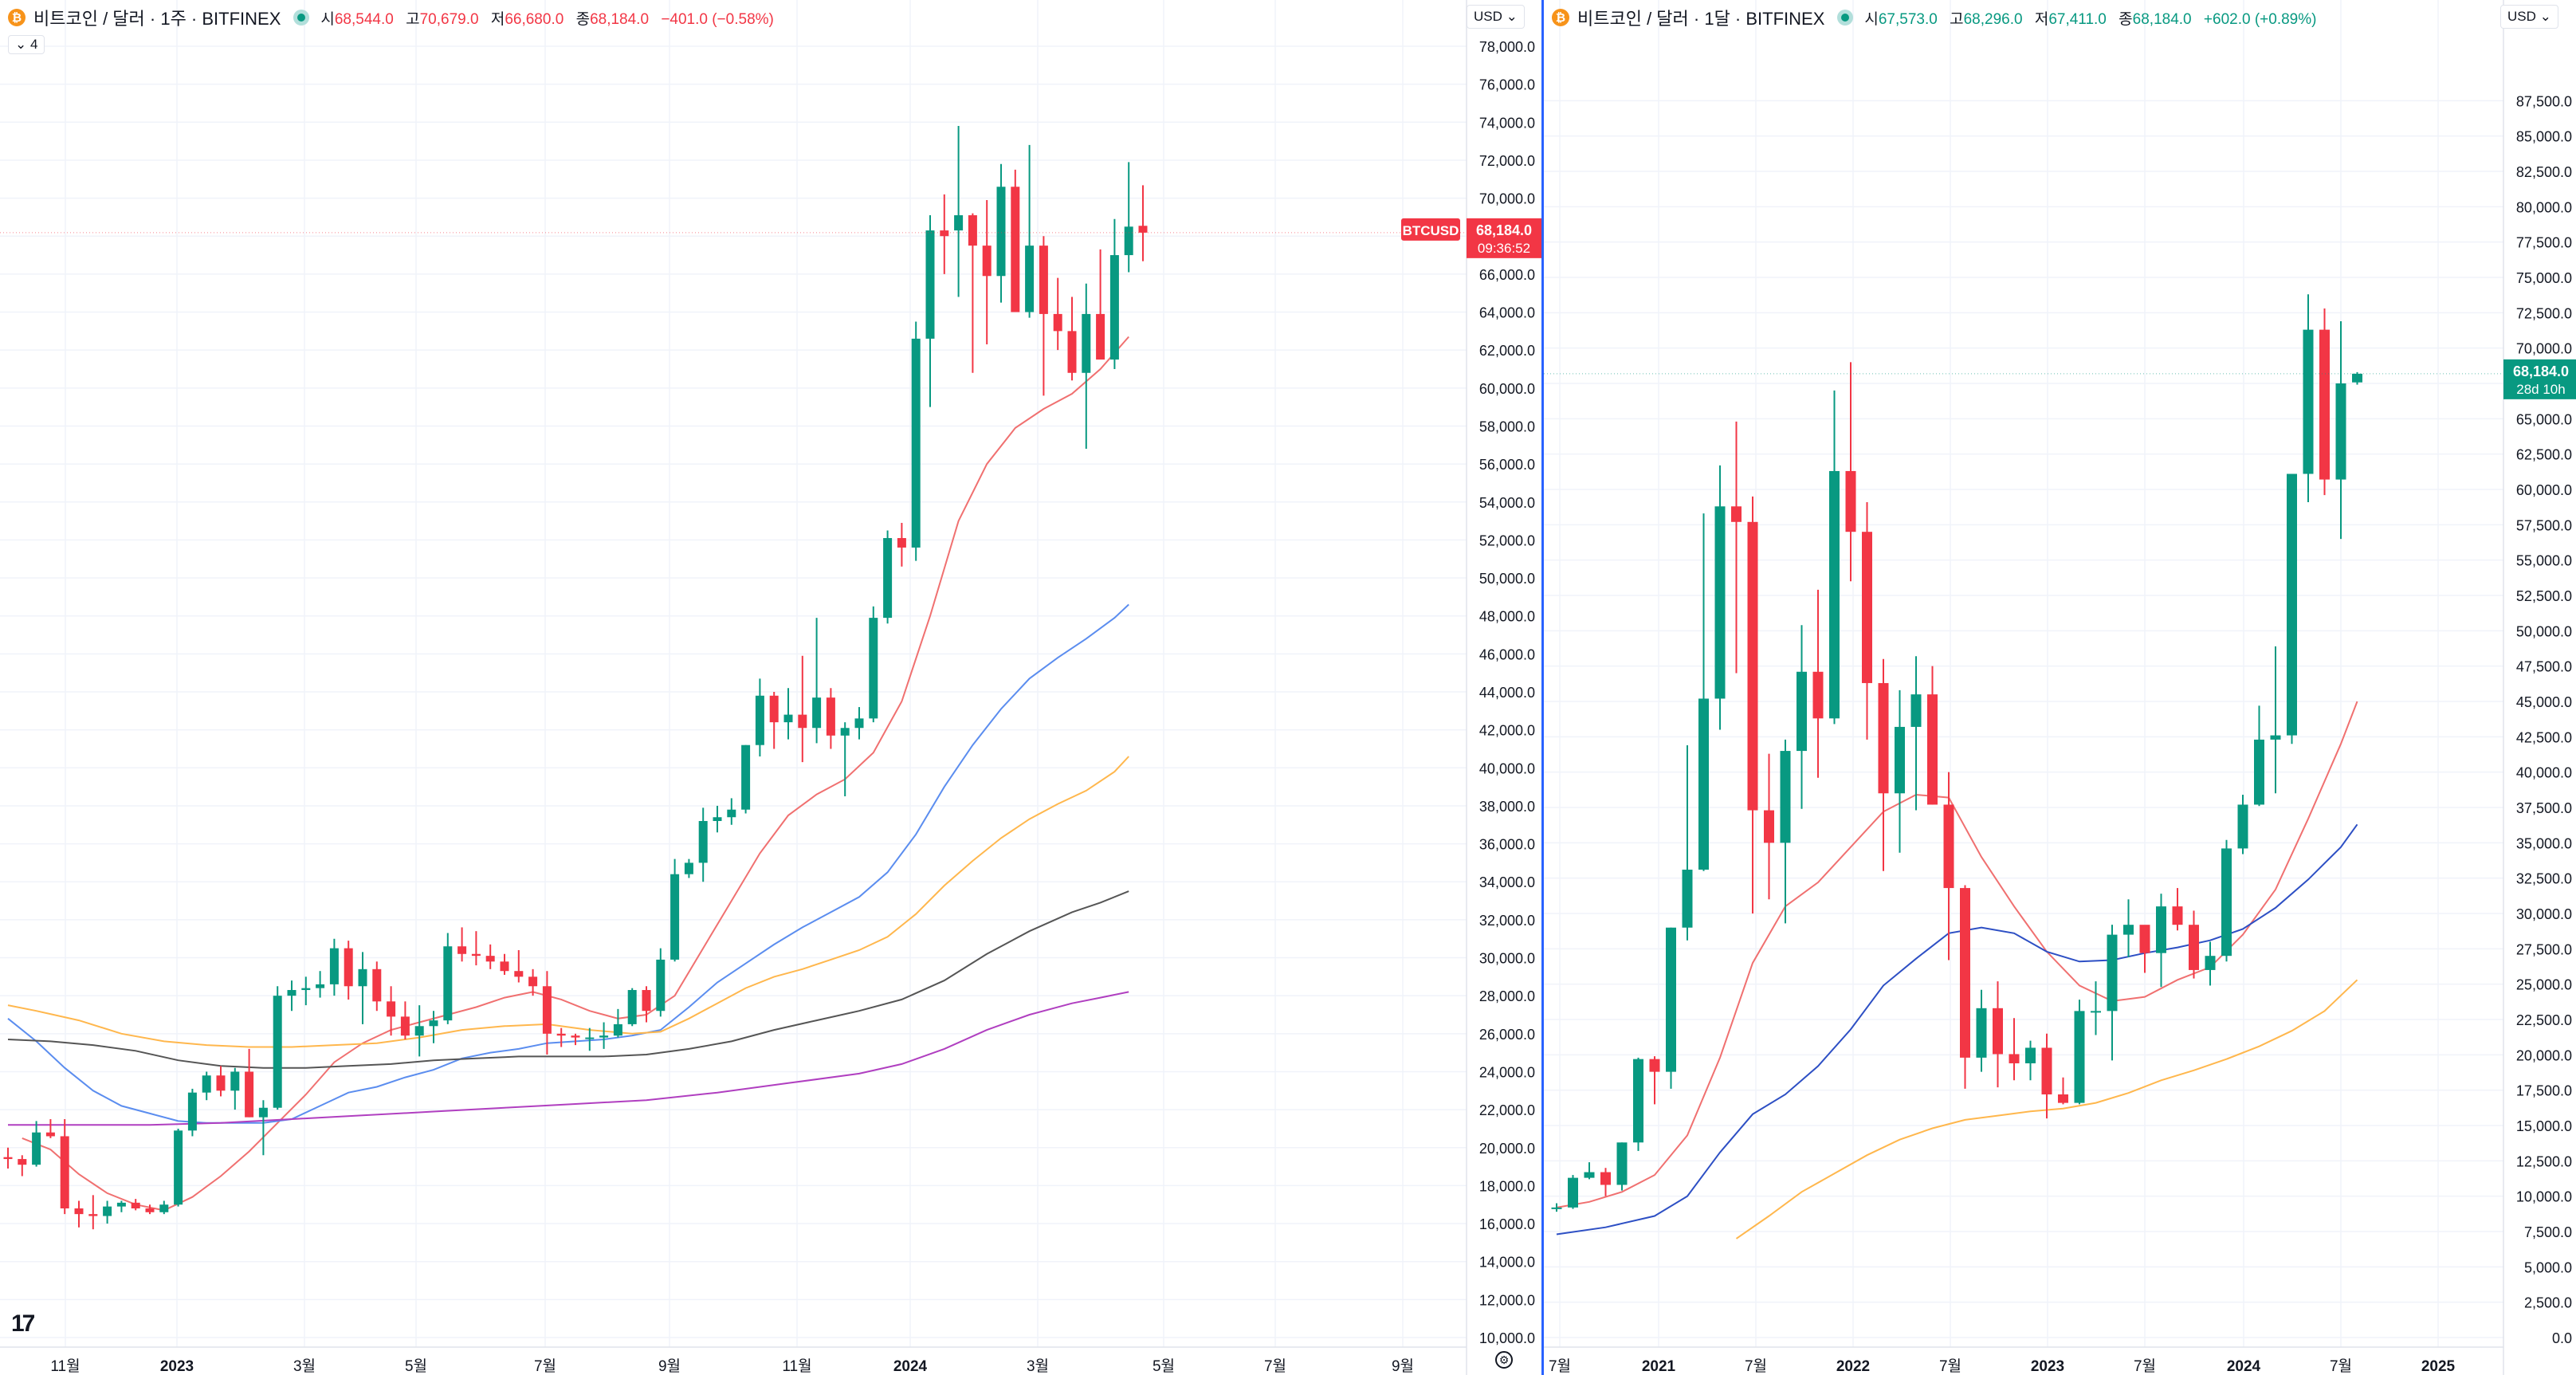  I want to click on time-tick-label: 2024, so click(910, 1366).